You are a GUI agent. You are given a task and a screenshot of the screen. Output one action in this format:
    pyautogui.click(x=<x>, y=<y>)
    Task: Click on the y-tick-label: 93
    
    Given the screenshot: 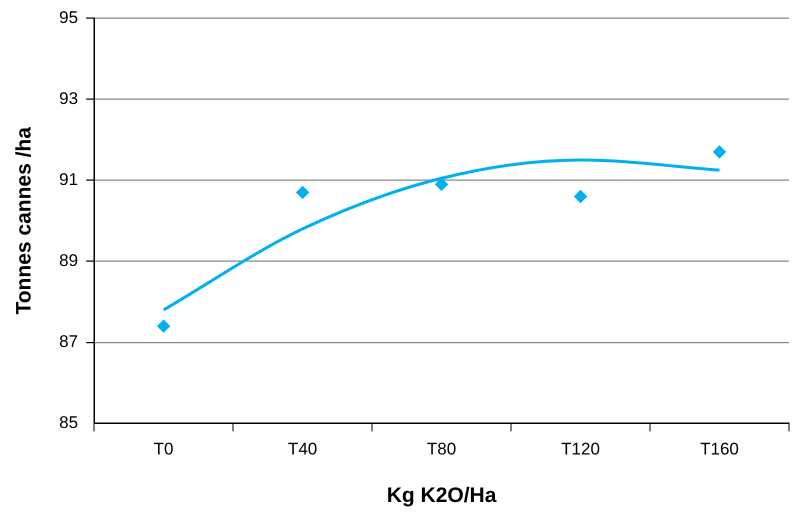 What is the action you would take?
    pyautogui.click(x=68, y=98)
    